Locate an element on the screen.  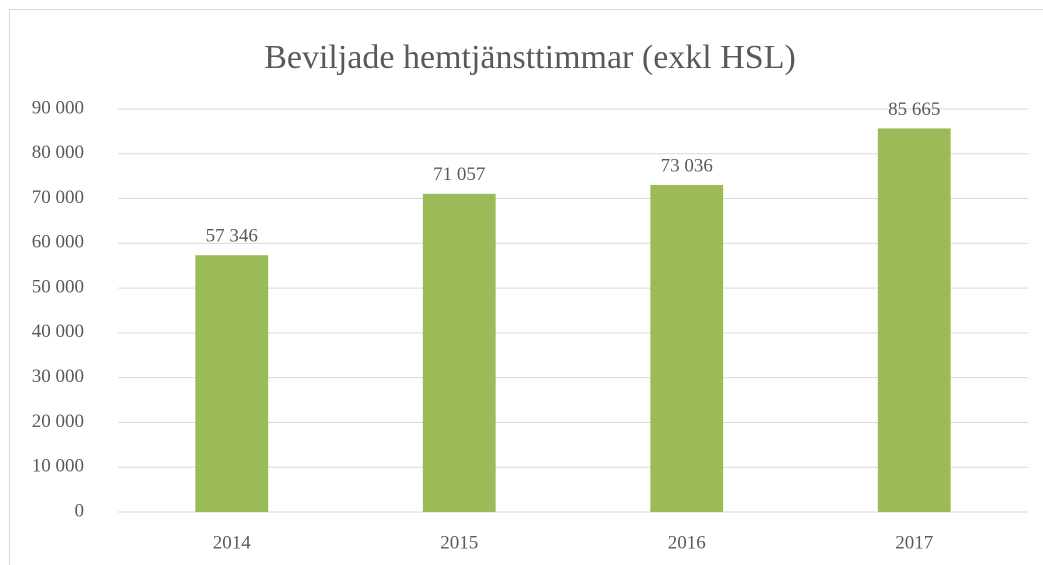
chart-title: Beviljade hemtjänsttimmar (exkl HSL) is located at coordinates (530, 57).